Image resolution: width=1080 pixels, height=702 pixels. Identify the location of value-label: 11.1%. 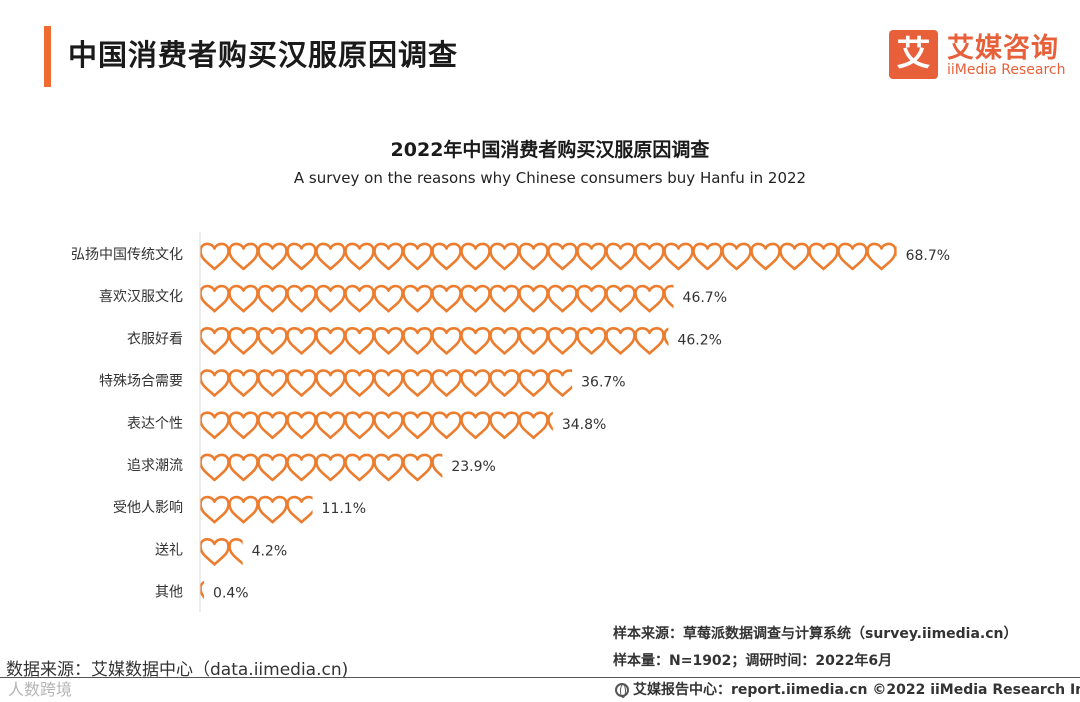
(344, 509).